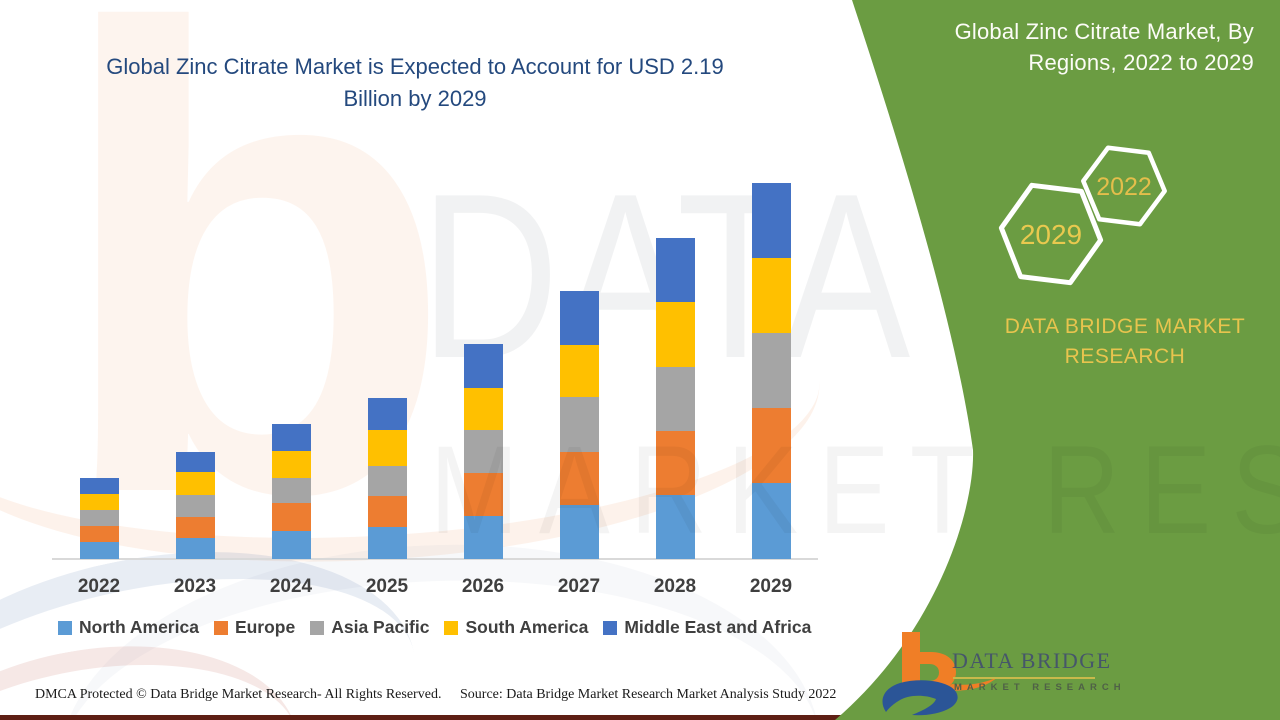 The image size is (1280, 720). I want to click on x-axis-label-2027: 2027, so click(579, 586).